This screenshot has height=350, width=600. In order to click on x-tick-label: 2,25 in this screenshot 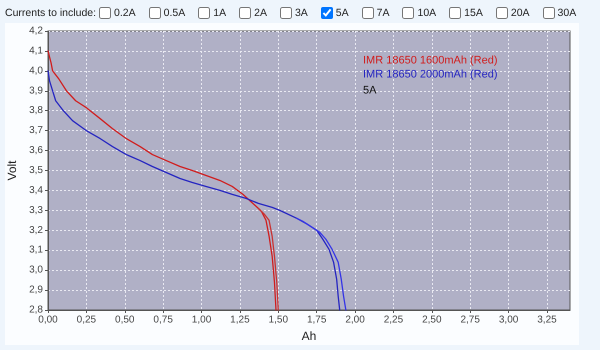, I will do `click(394, 320)`.